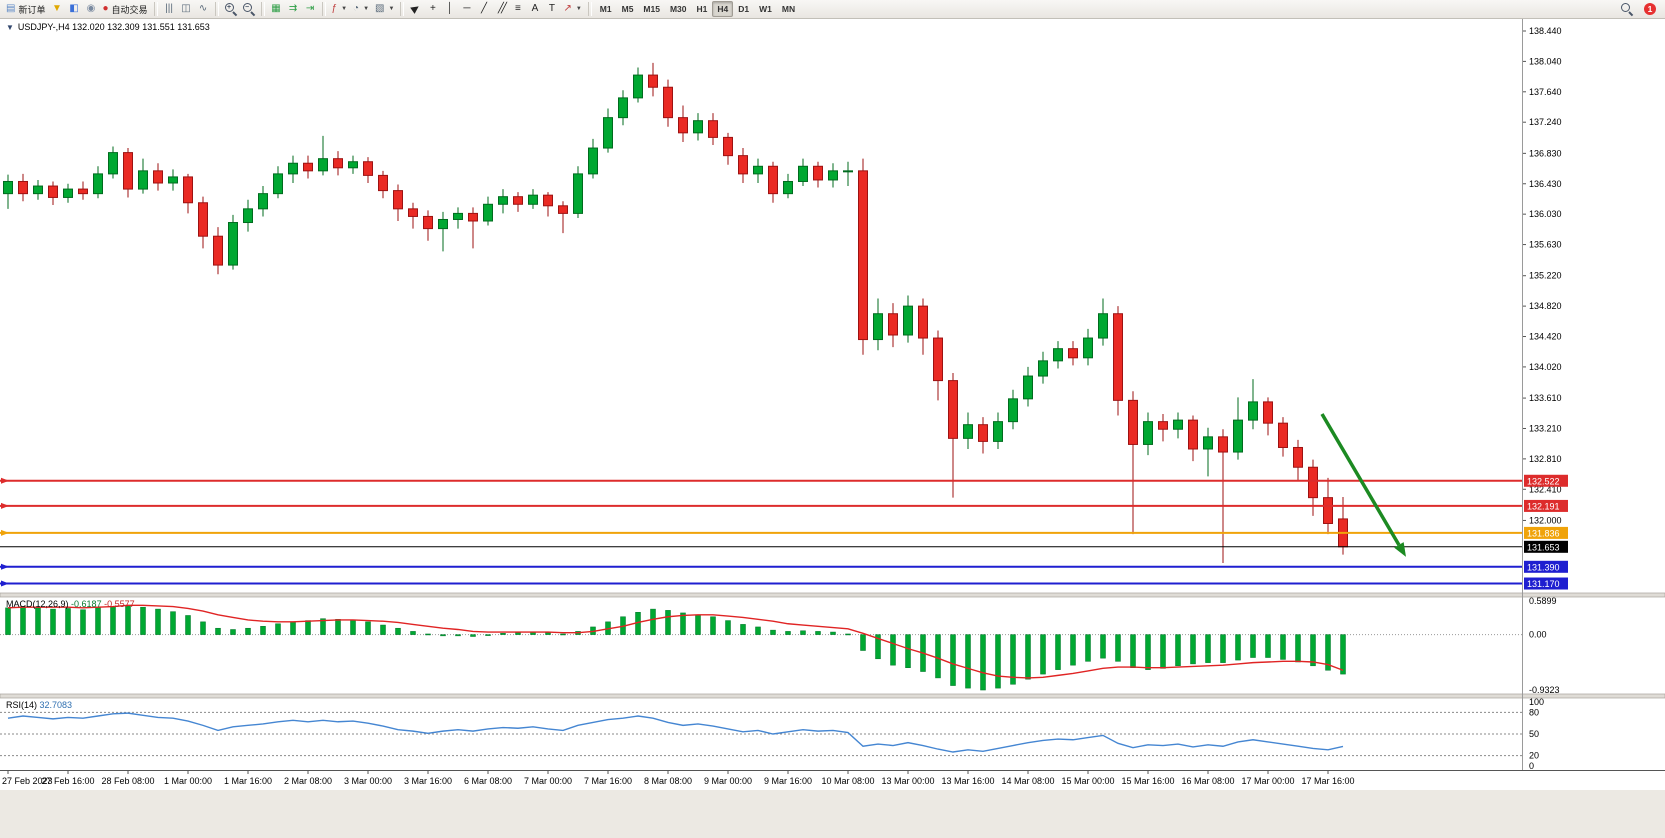 The height and width of the screenshot is (838, 1665). I want to click on arrows-icon: ↗, so click(567, 8).